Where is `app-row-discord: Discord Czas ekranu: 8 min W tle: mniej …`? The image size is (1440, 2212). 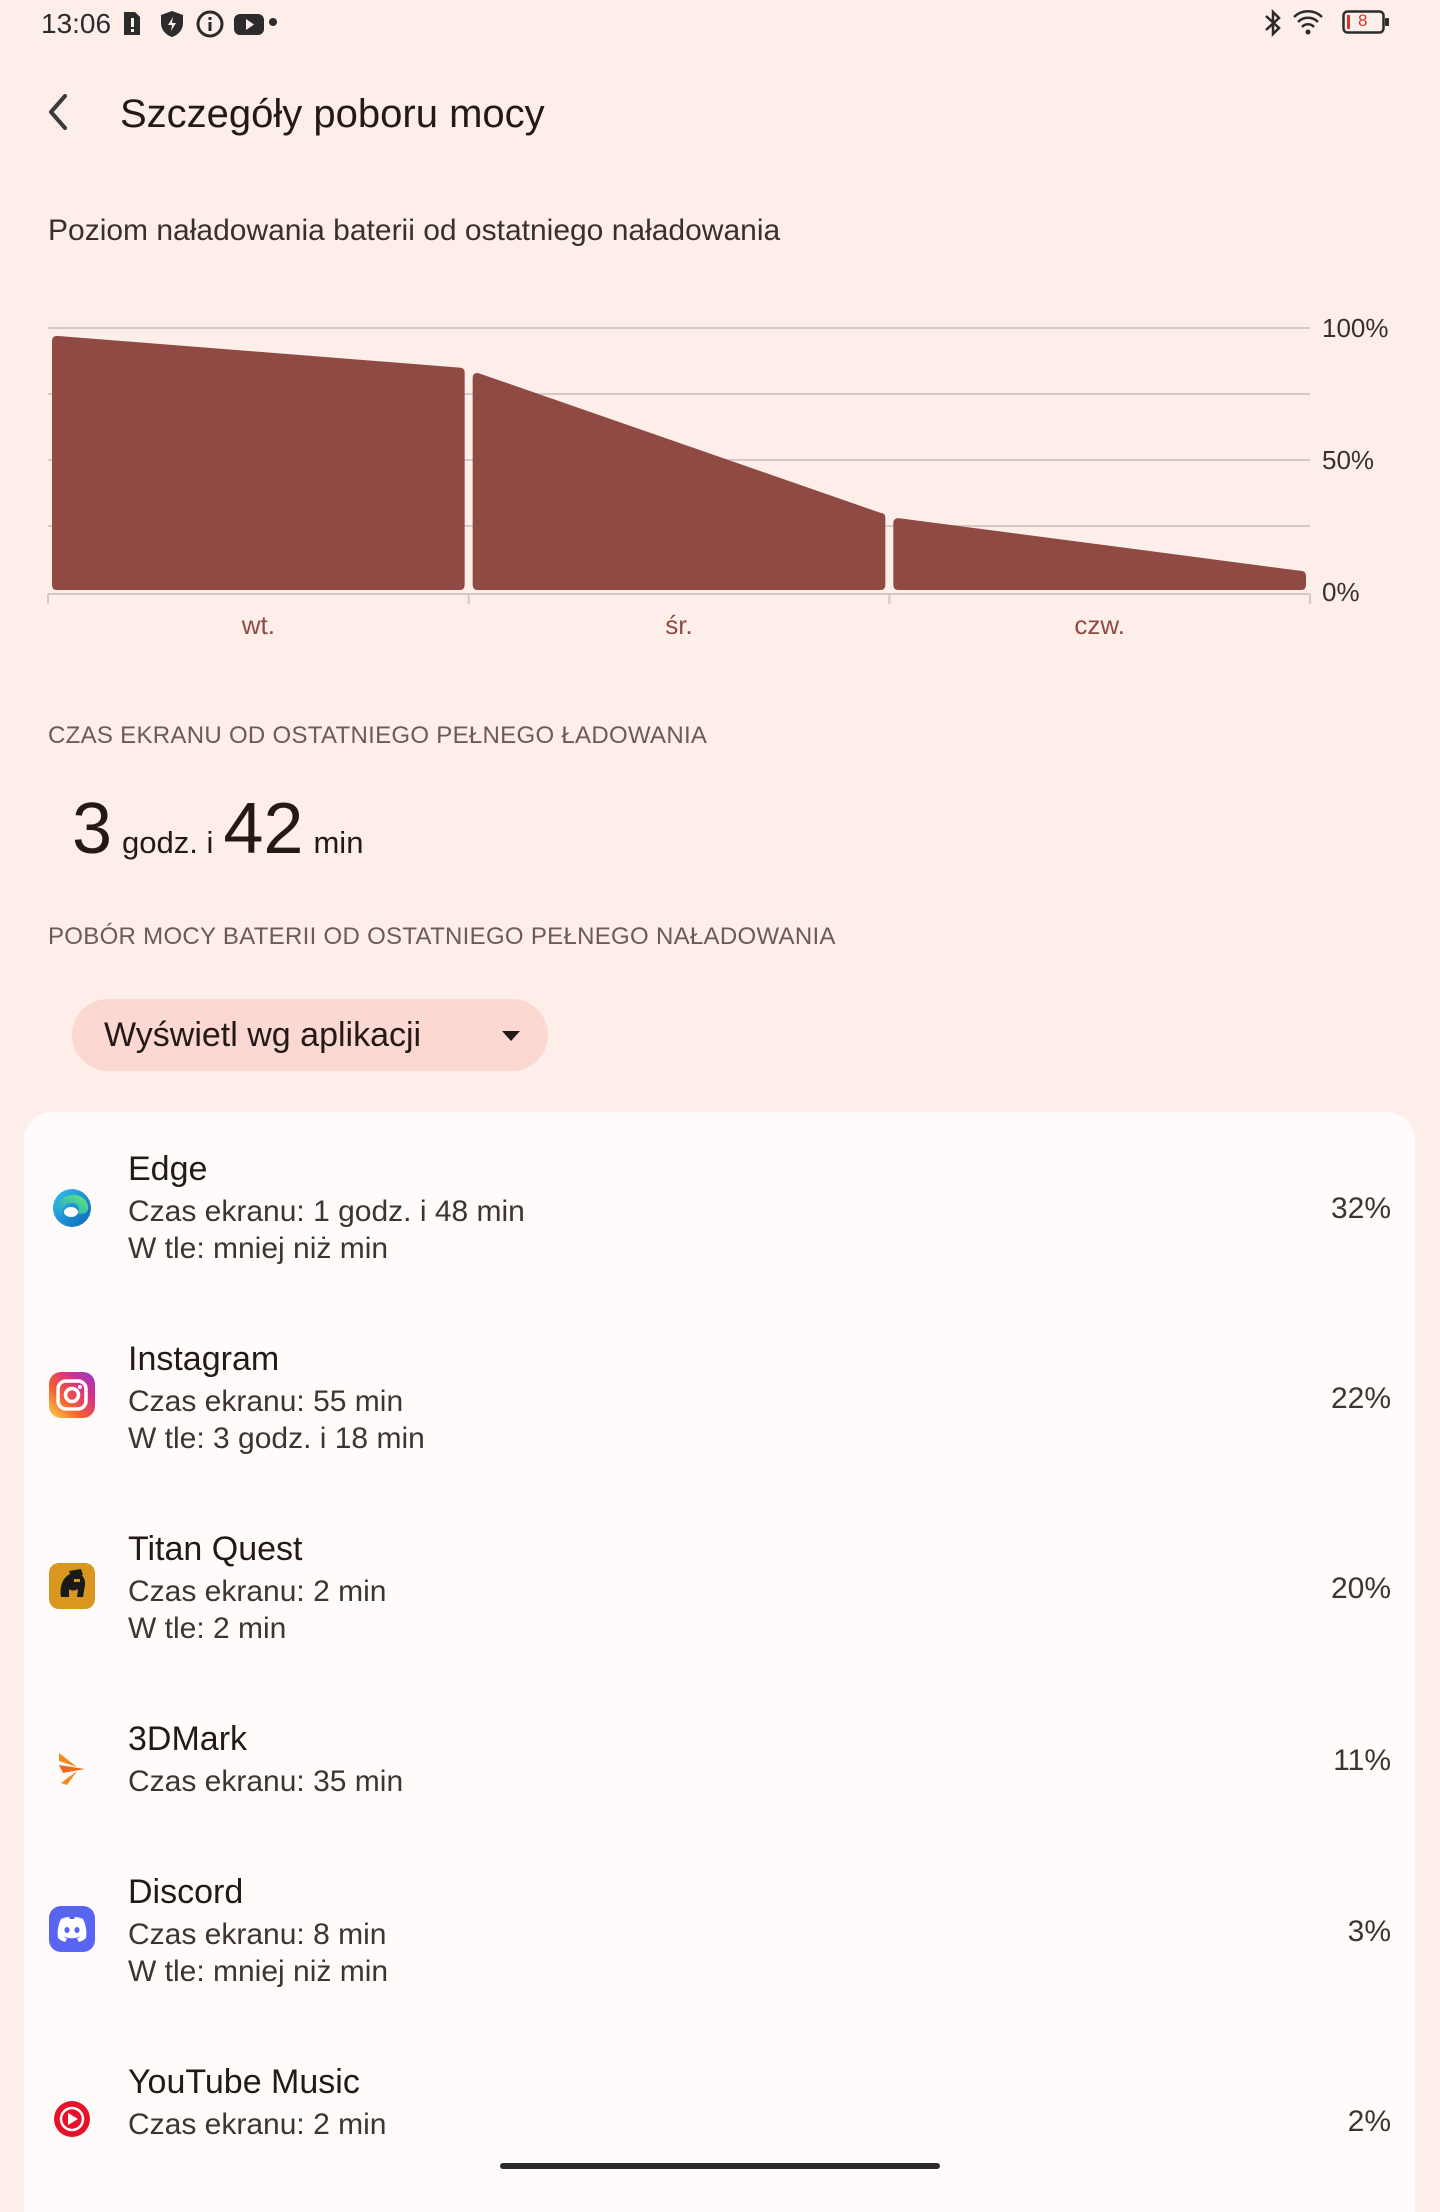 app-row-discord: Discord Czas ekranu: 8 min W tle: mniej … is located at coordinates (719, 1928).